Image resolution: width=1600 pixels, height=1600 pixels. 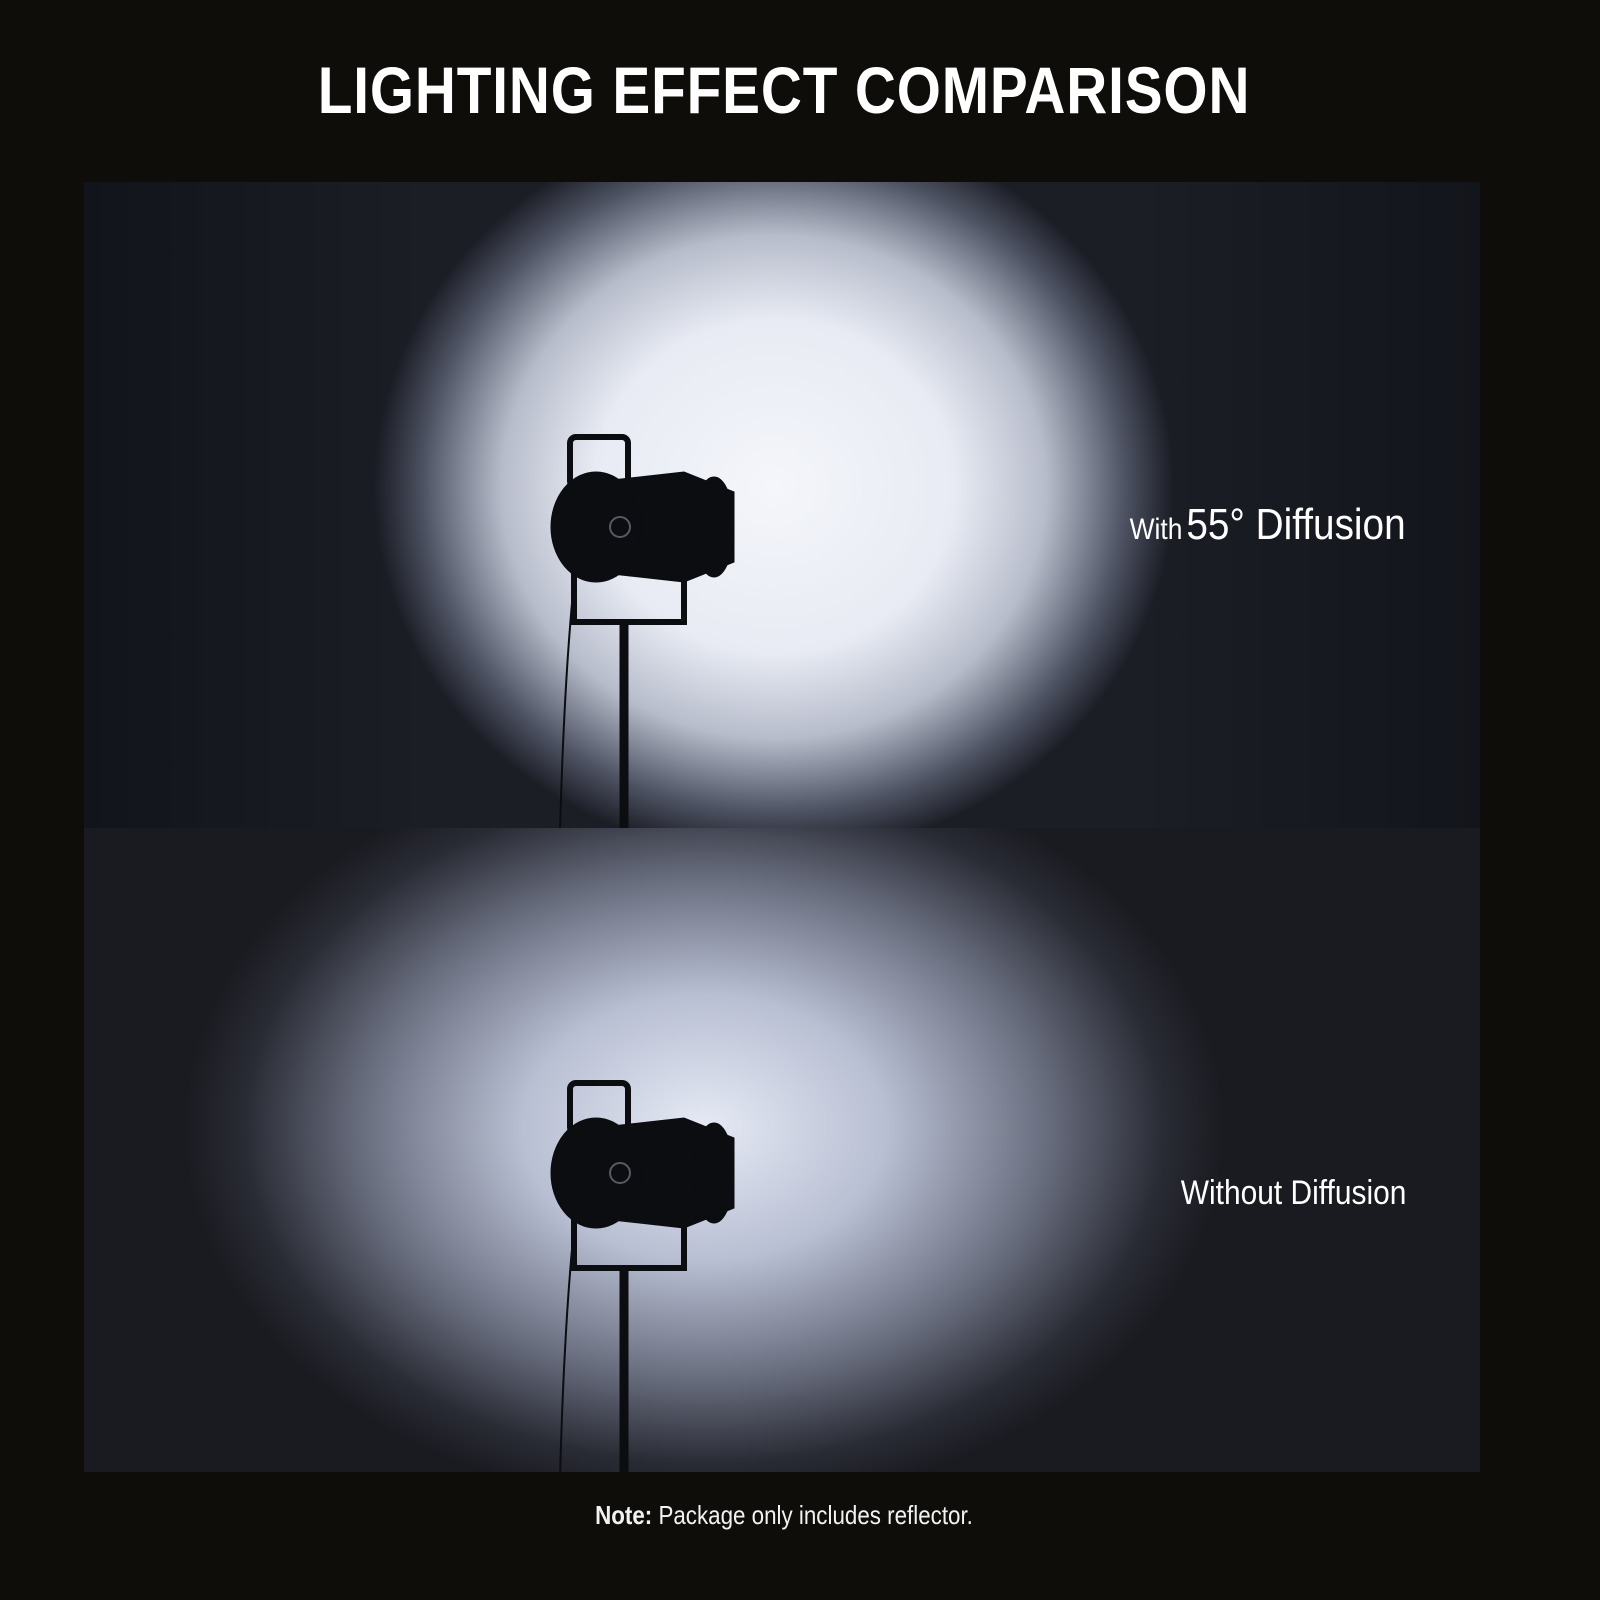 I want to click on with-diffusion-label: With 55° Diffusion, so click(x=1268, y=525).